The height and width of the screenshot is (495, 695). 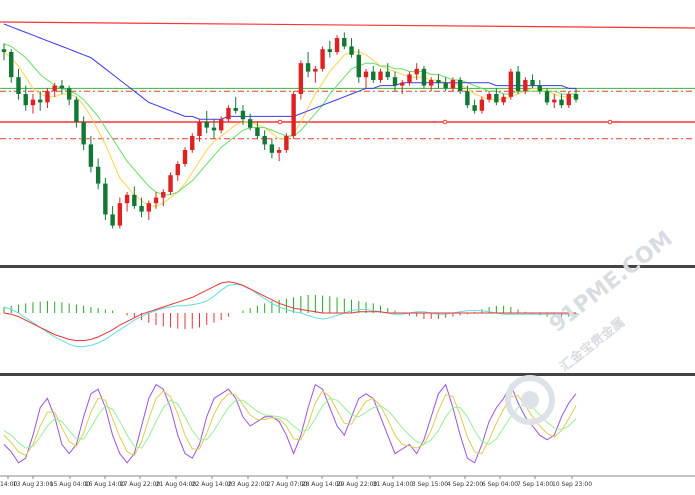 What do you see at coordinates (322, 484) in the screenshot?
I see `x-tick-label: 28 Aug 14:00` at bounding box center [322, 484].